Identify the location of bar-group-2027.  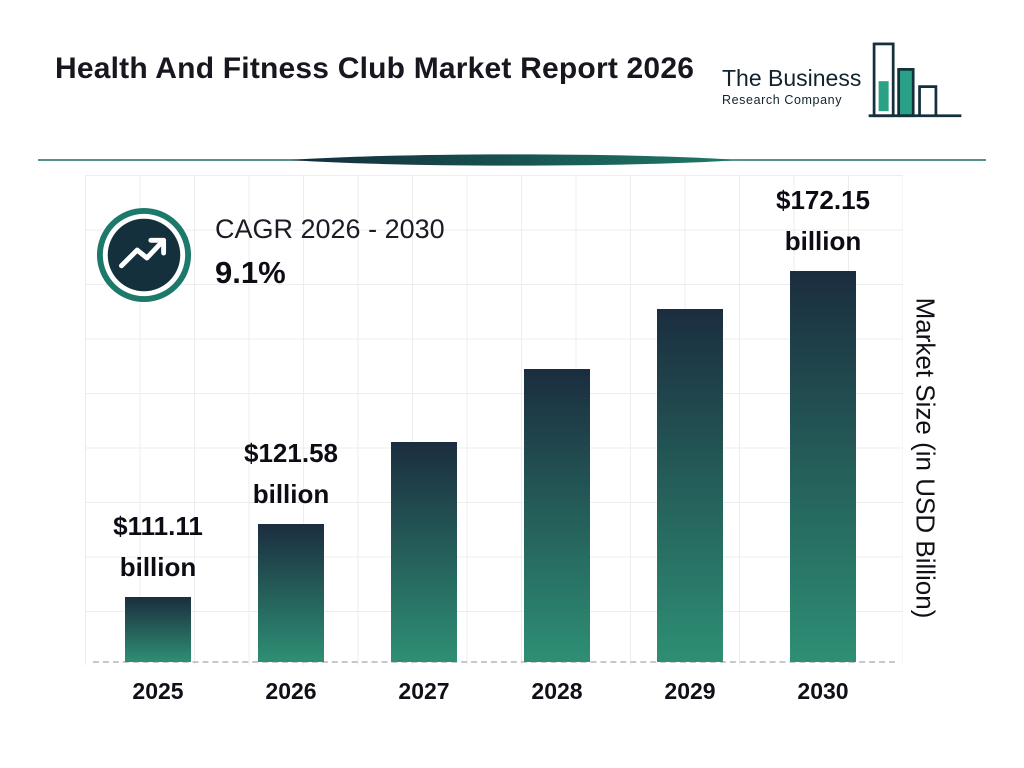
(424, 552).